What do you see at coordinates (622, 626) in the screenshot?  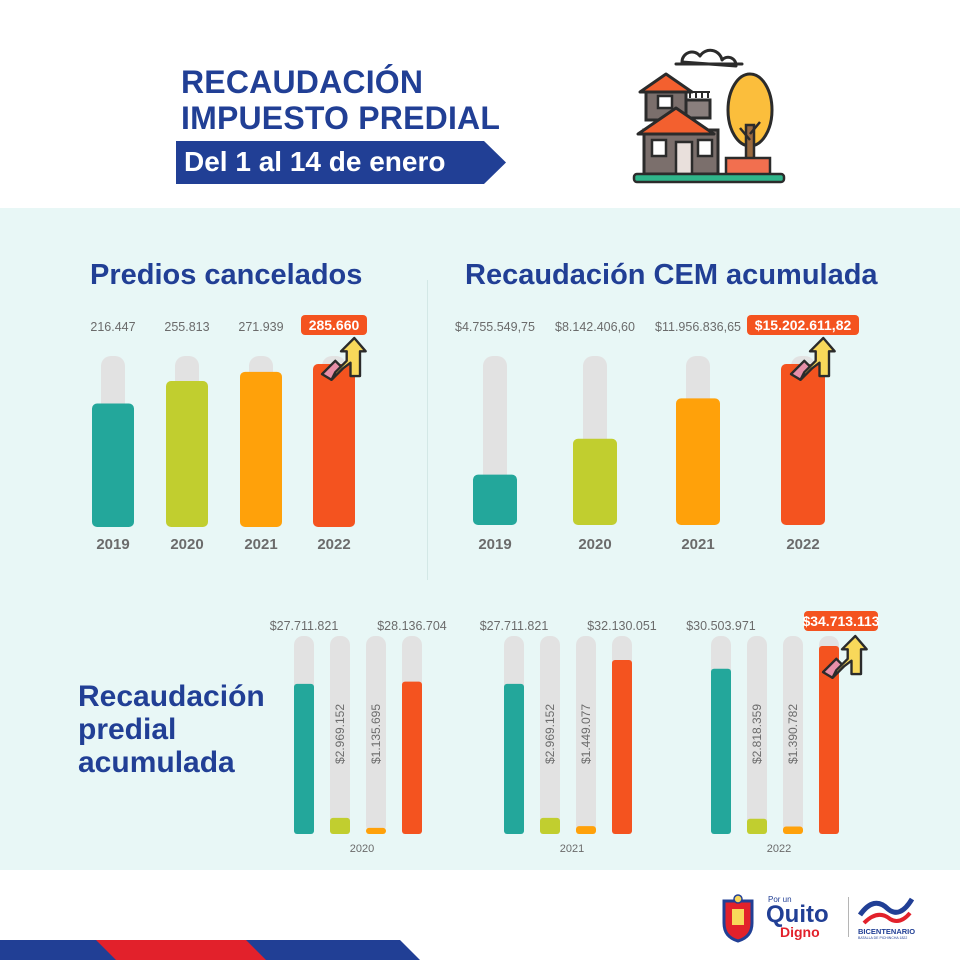 I see `chart3-value-label-2021-3: $32.130.051` at bounding box center [622, 626].